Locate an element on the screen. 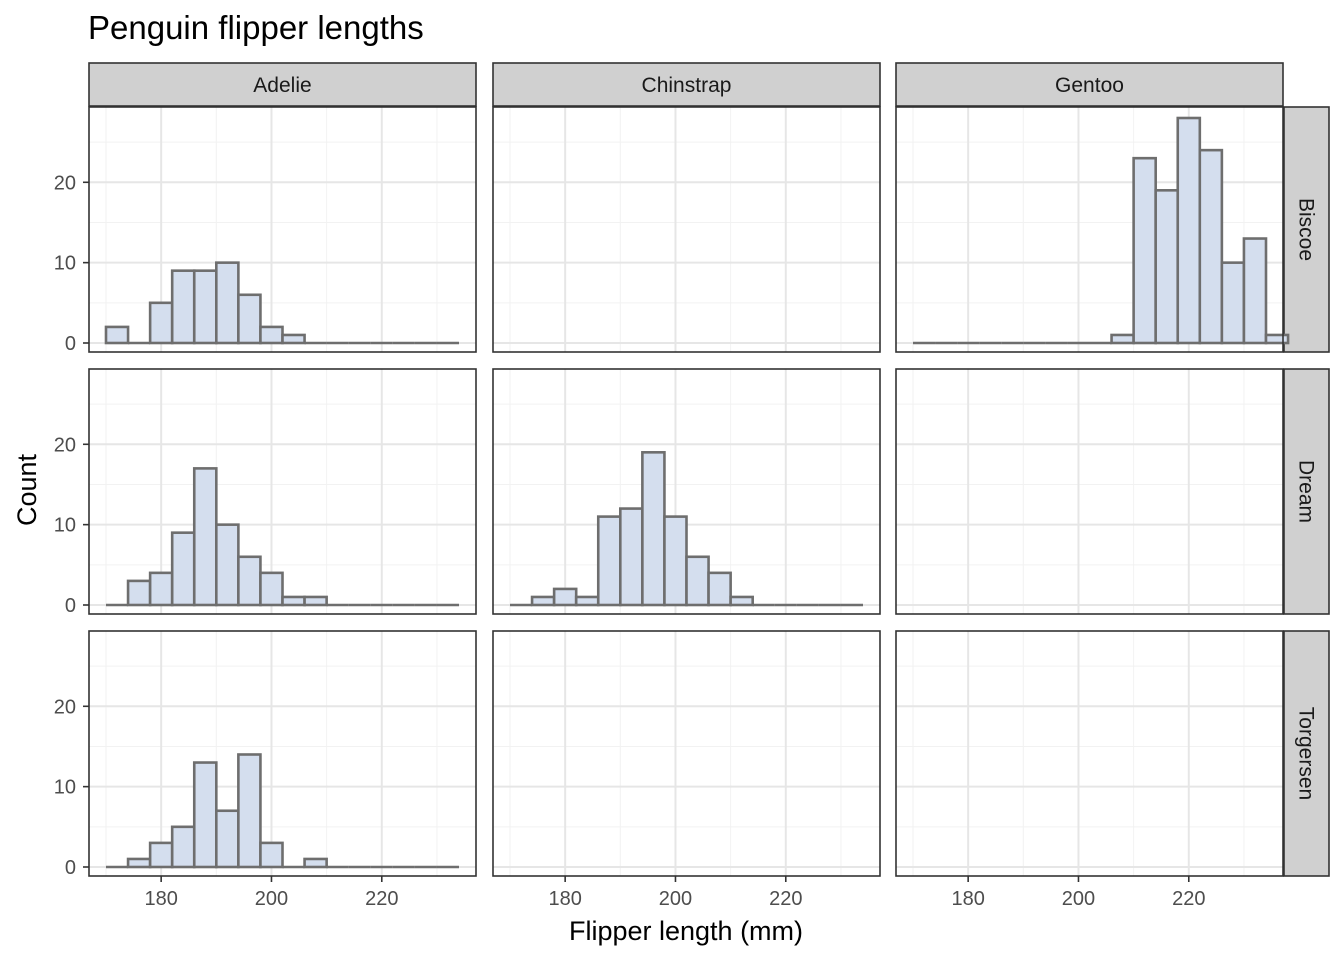 The width and height of the screenshot is (1344, 960). panel-gentoo-torgersen: 180 200 220 is located at coordinates (1089, 770).